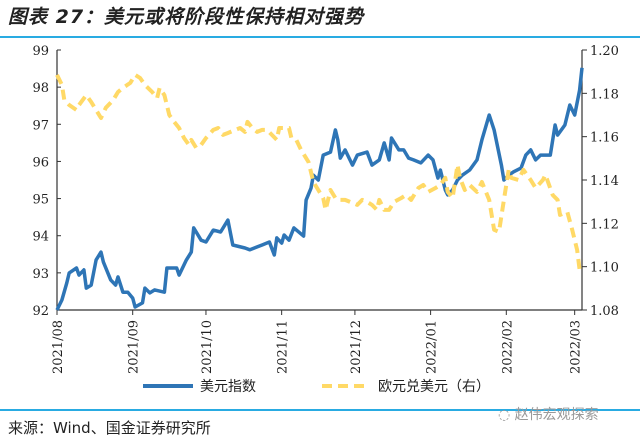 The width and height of the screenshot is (640, 444). What do you see at coordinates (134, 347) in the screenshot?
I see `x-tick-label: 2021/09` at bounding box center [134, 347].